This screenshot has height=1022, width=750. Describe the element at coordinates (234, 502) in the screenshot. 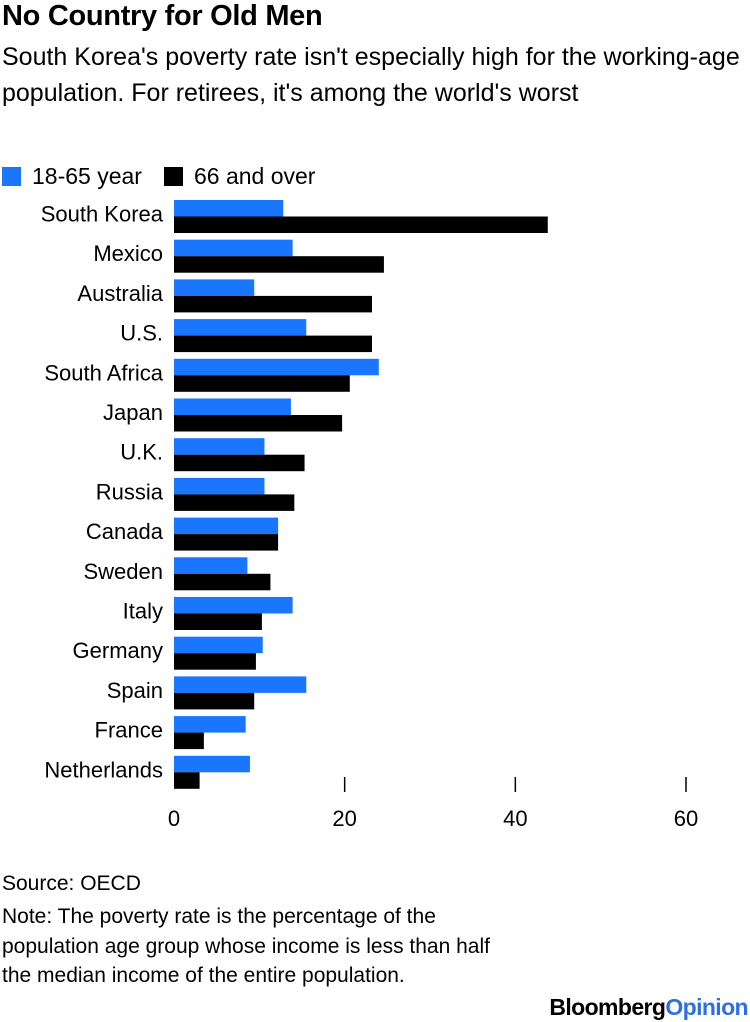

I see `bar-russia-retirees` at that location.